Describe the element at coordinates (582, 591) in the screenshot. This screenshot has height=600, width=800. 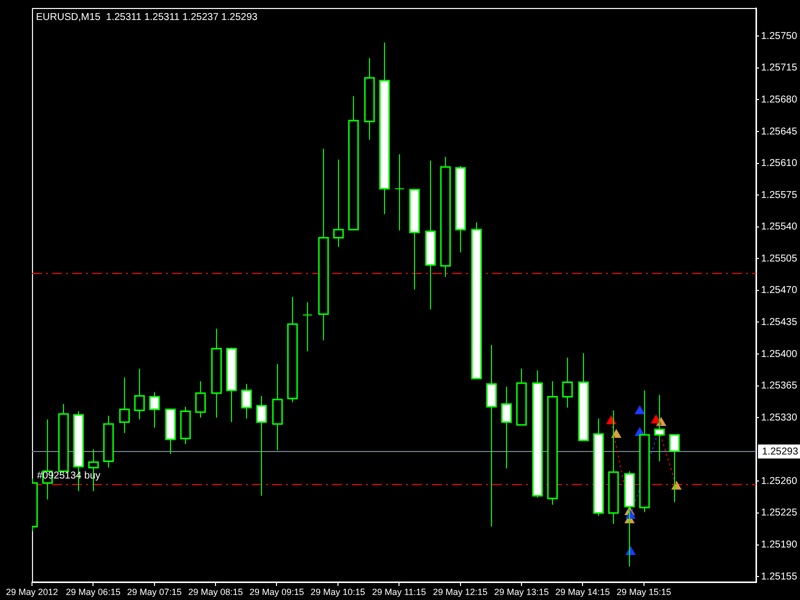
I see `x-tick-label: 29 May 14:15` at that location.